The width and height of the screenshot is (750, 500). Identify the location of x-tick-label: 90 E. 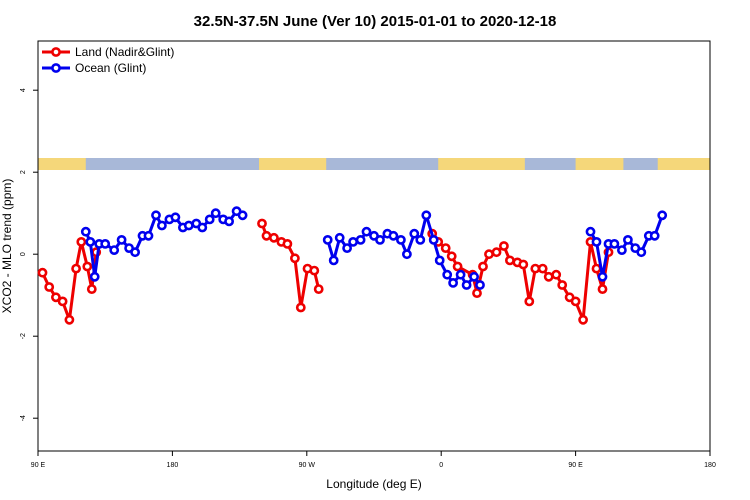
(38, 465).